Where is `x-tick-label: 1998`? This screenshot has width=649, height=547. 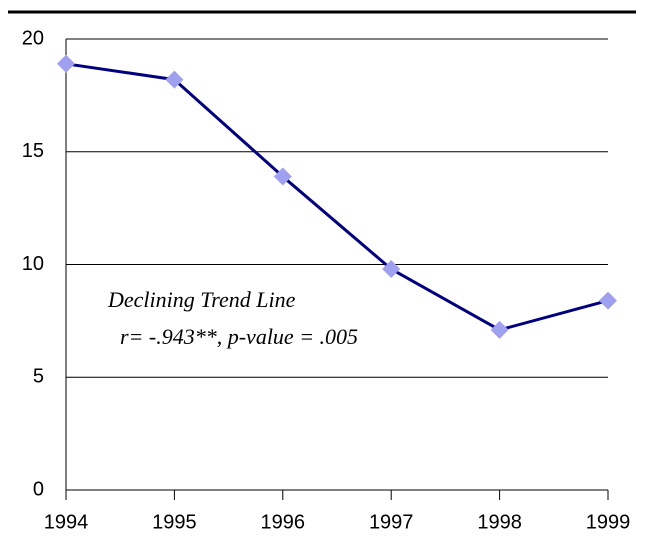
x-tick-label: 1998 is located at coordinates (499, 522).